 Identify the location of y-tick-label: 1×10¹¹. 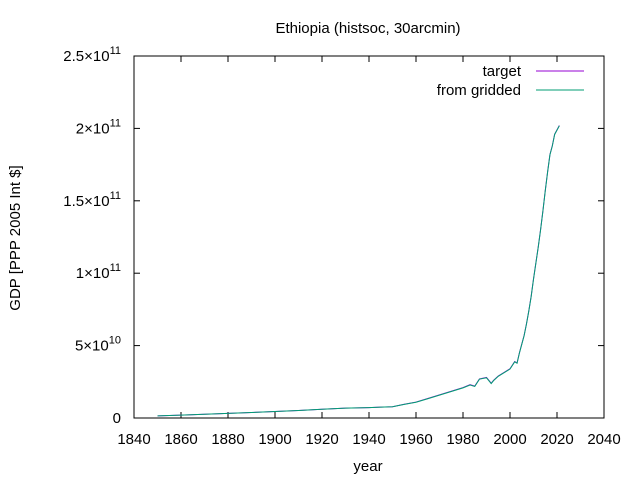
(98, 272).